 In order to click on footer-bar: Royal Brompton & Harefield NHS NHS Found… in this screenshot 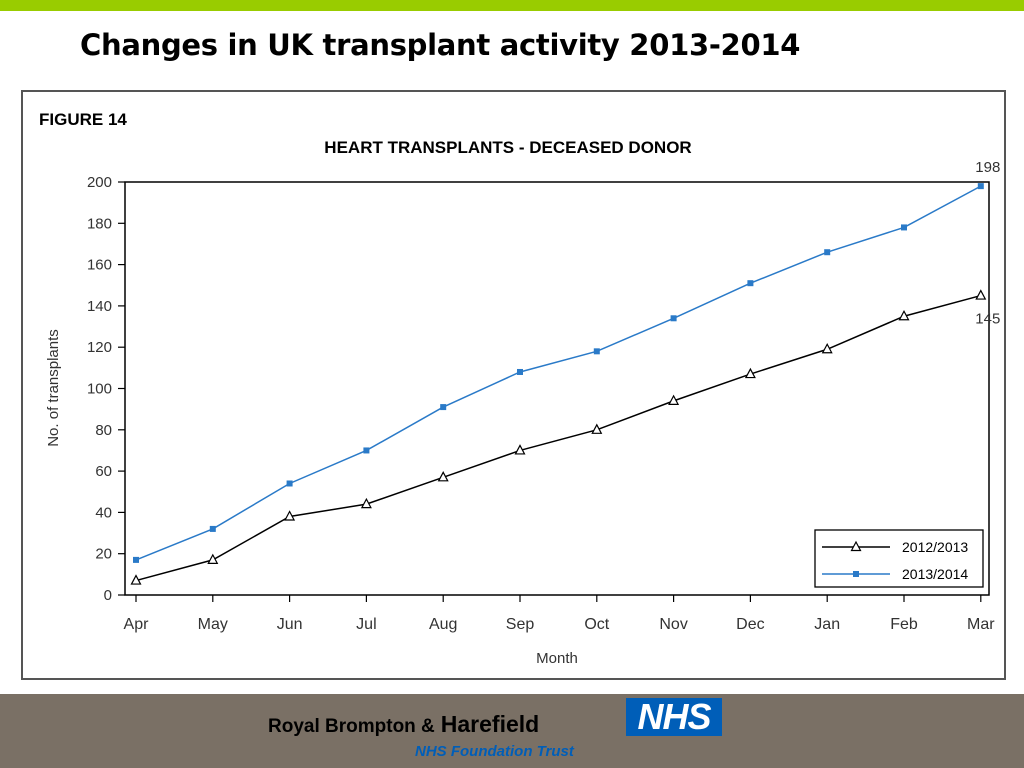, I will do `click(512, 731)`.